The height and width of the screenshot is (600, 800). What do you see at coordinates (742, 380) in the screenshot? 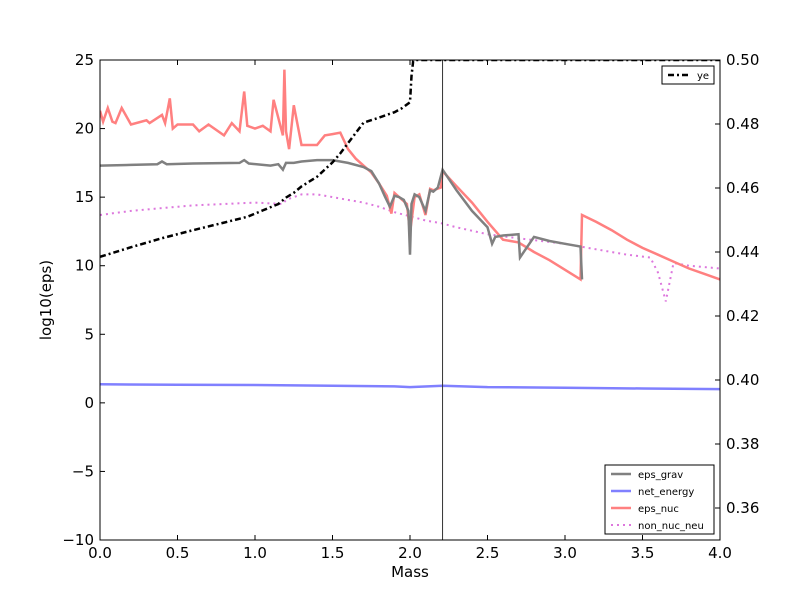
I see `y2-tick-label: 0.40` at bounding box center [742, 380].